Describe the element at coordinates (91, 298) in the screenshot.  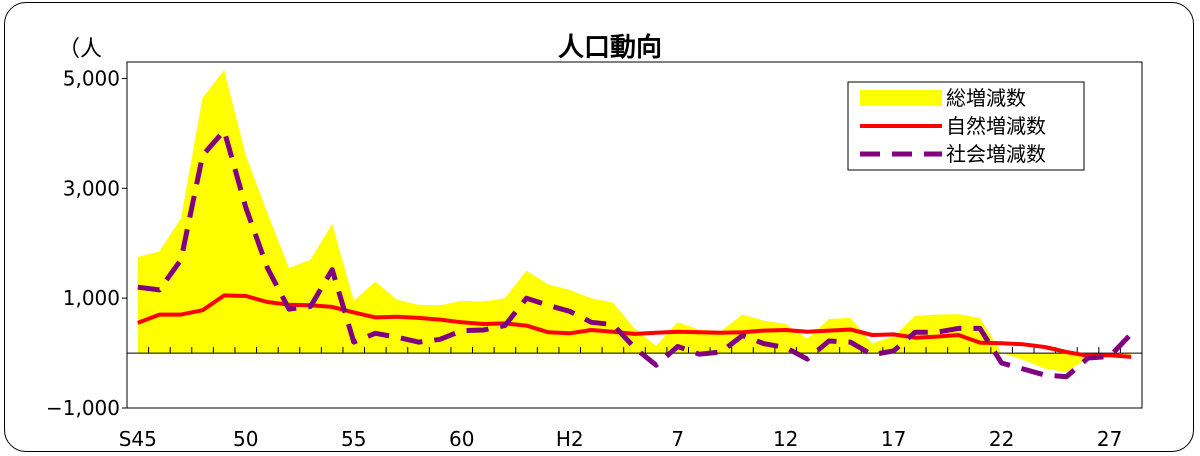
I see `y-tick-label: 1,000` at that location.